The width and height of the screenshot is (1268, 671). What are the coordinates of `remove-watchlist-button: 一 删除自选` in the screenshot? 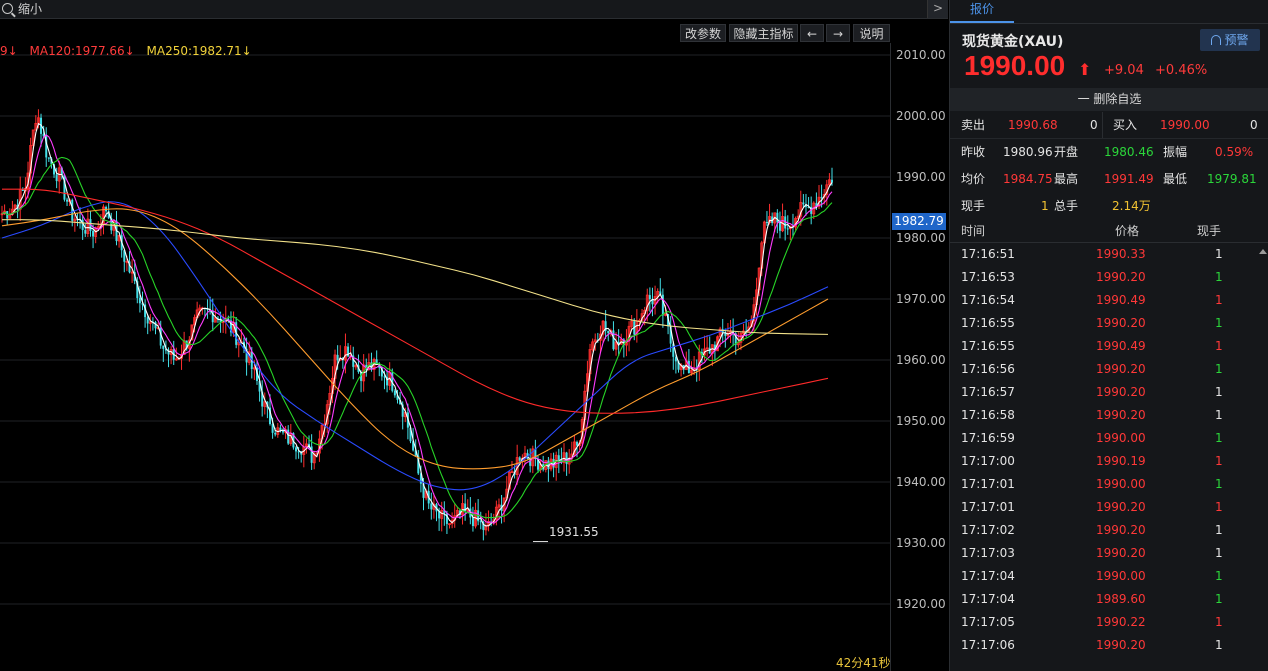 It's located at (1109, 99).